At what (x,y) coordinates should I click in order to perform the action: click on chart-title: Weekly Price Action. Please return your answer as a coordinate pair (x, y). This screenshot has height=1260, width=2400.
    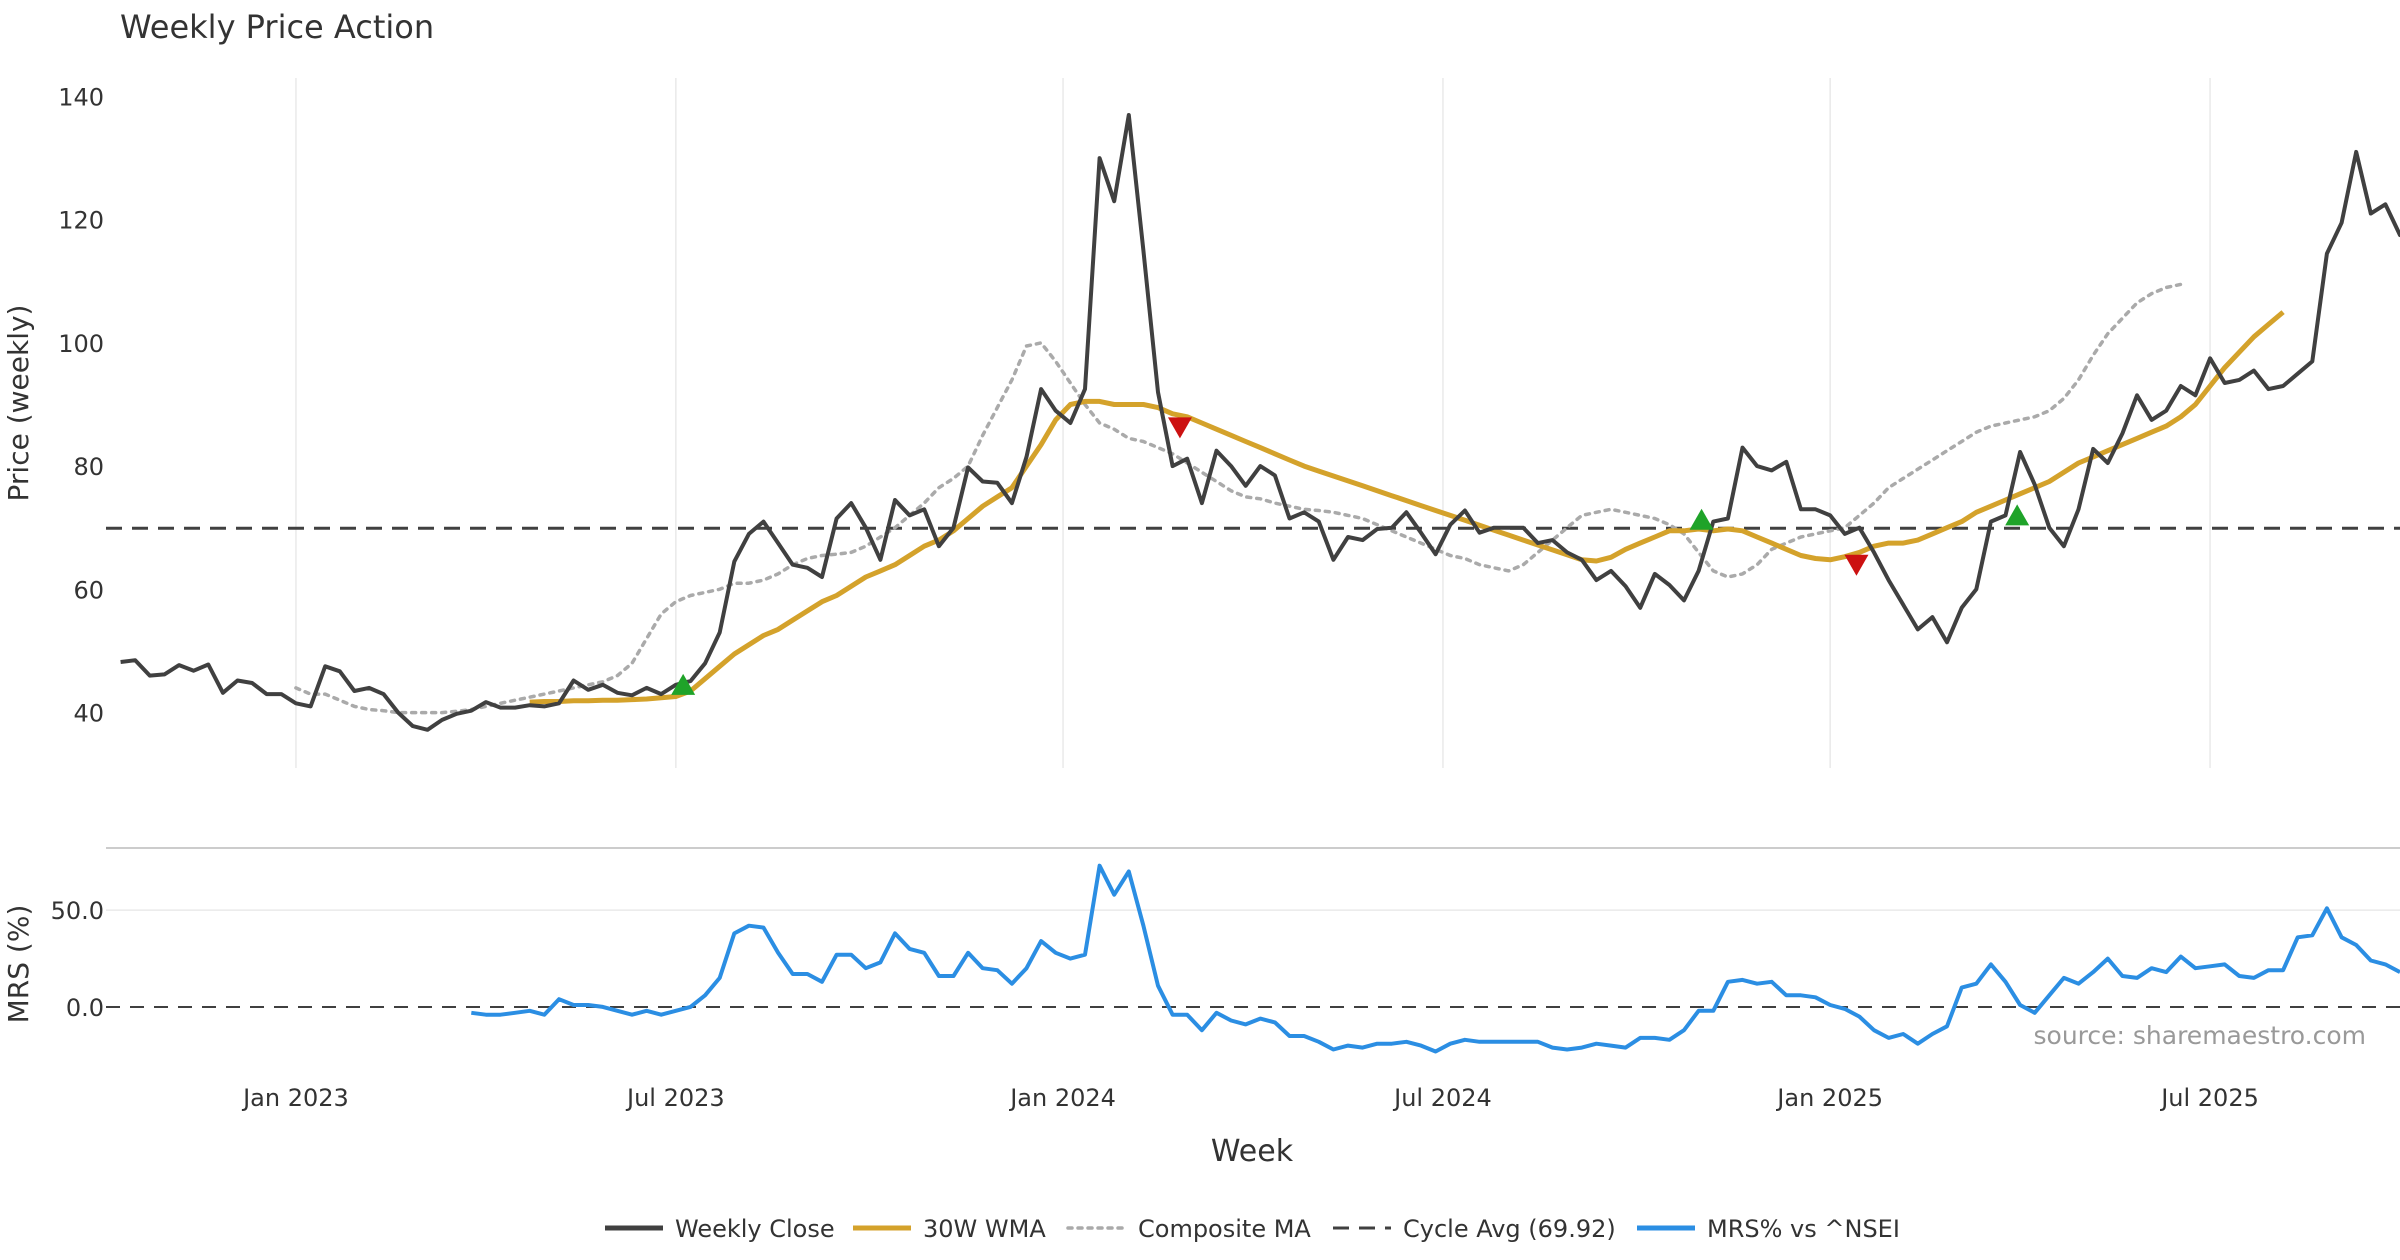
    Looking at the image, I should click on (277, 27).